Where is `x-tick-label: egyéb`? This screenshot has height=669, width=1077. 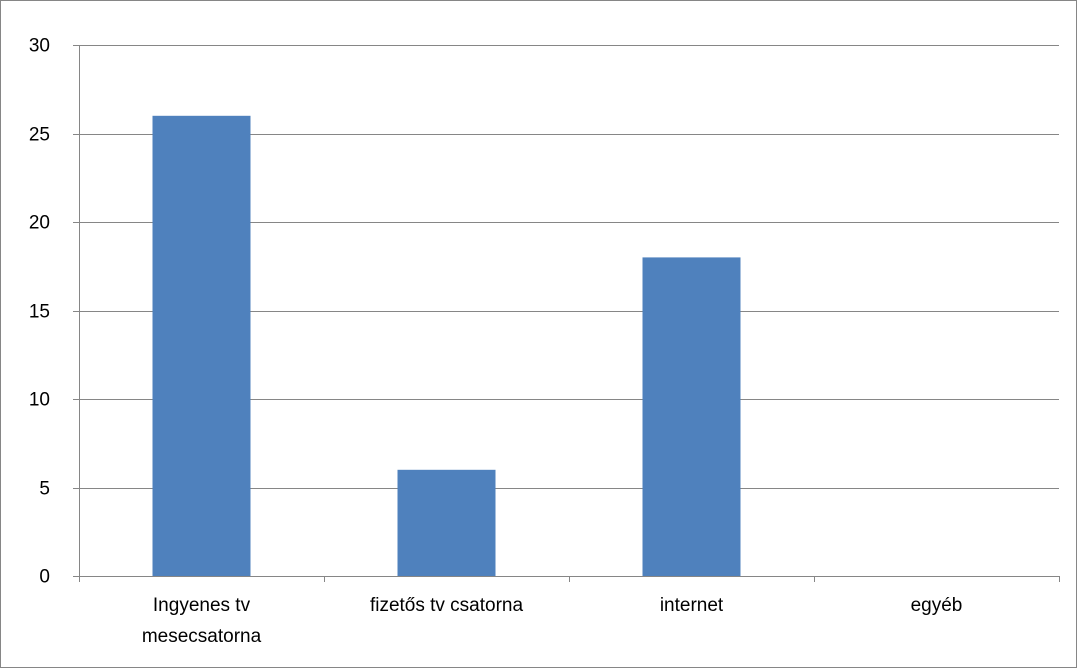 x-tick-label: egyéb is located at coordinates (937, 605).